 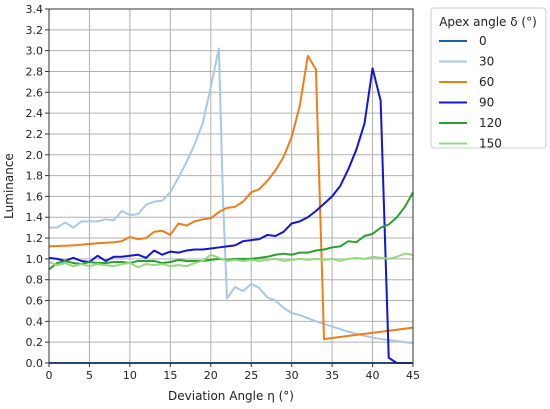 What do you see at coordinates (490, 144) in the screenshot?
I see `legend-label-150: 150` at bounding box center [490, 144].